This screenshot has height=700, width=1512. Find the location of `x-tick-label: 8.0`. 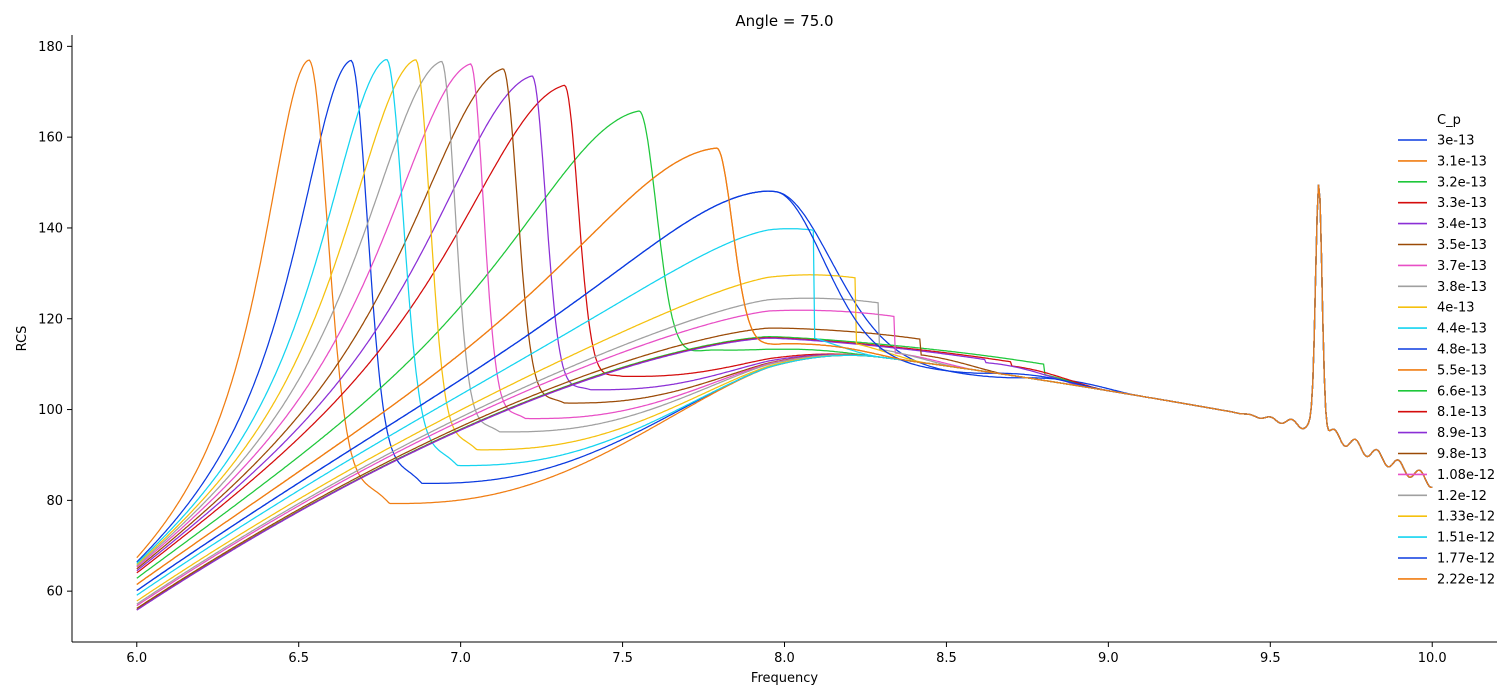

x-tick-label: 8.0 is located at coordinates (784, 658).